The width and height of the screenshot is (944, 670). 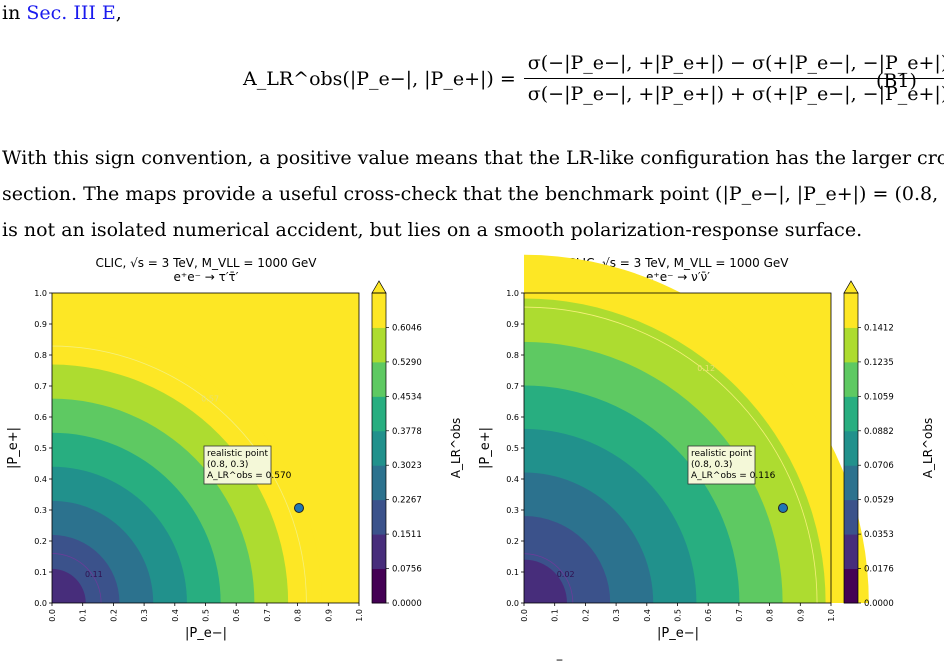 I want to click on y-tick-label: 0.8, so click(x=512, y=355).